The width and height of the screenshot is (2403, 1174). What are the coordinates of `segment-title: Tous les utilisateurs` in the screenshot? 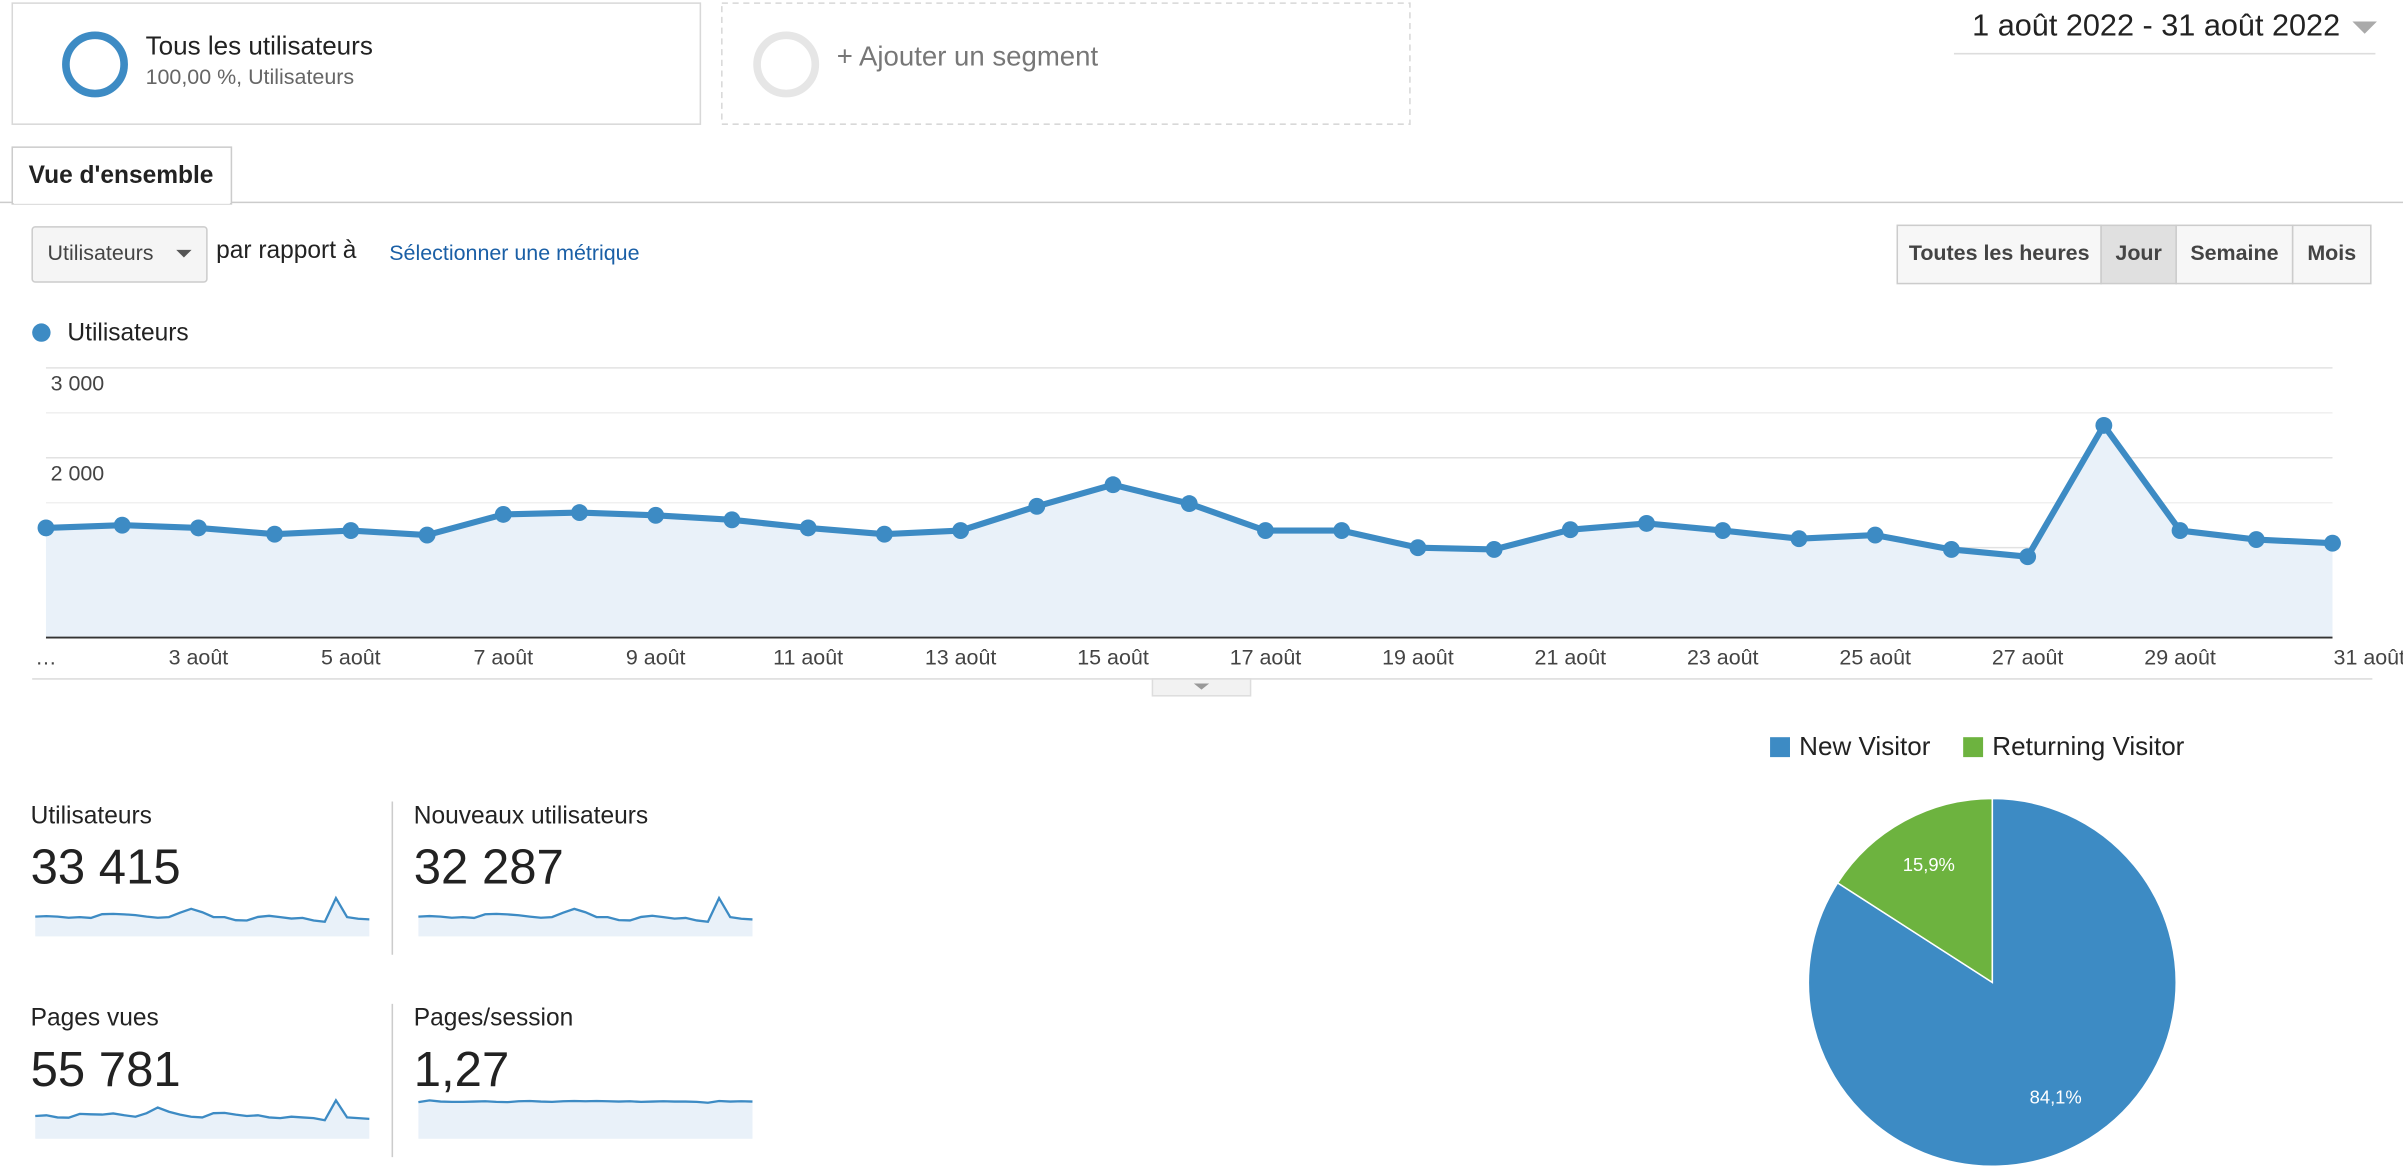 It's located at (259, 45).